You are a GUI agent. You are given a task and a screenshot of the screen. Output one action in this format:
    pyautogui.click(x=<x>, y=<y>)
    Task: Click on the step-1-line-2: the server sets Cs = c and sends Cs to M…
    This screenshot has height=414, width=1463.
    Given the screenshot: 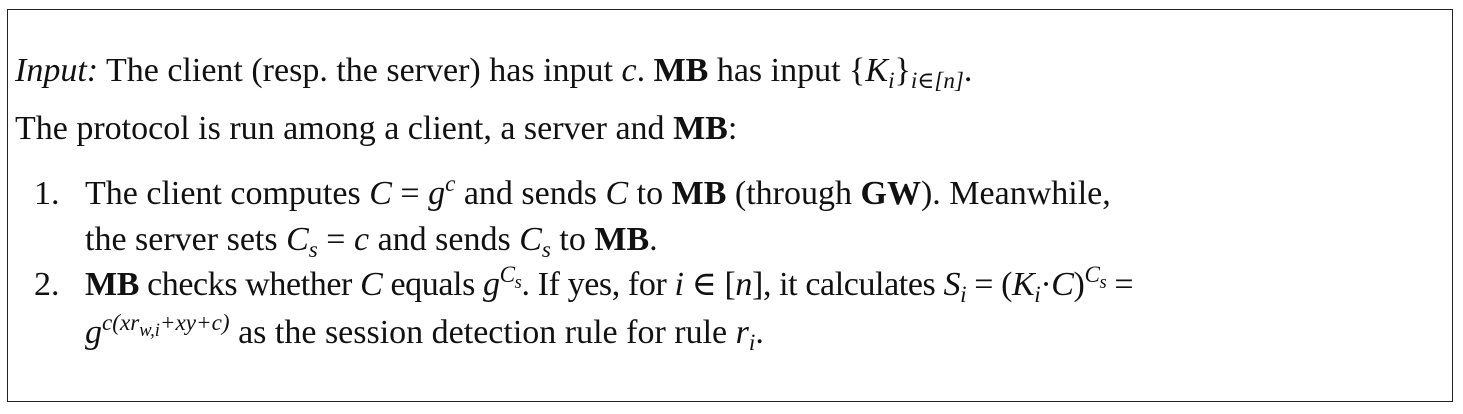 What is the action you would take?
    pyautogui.click(x=371, y=242)
    